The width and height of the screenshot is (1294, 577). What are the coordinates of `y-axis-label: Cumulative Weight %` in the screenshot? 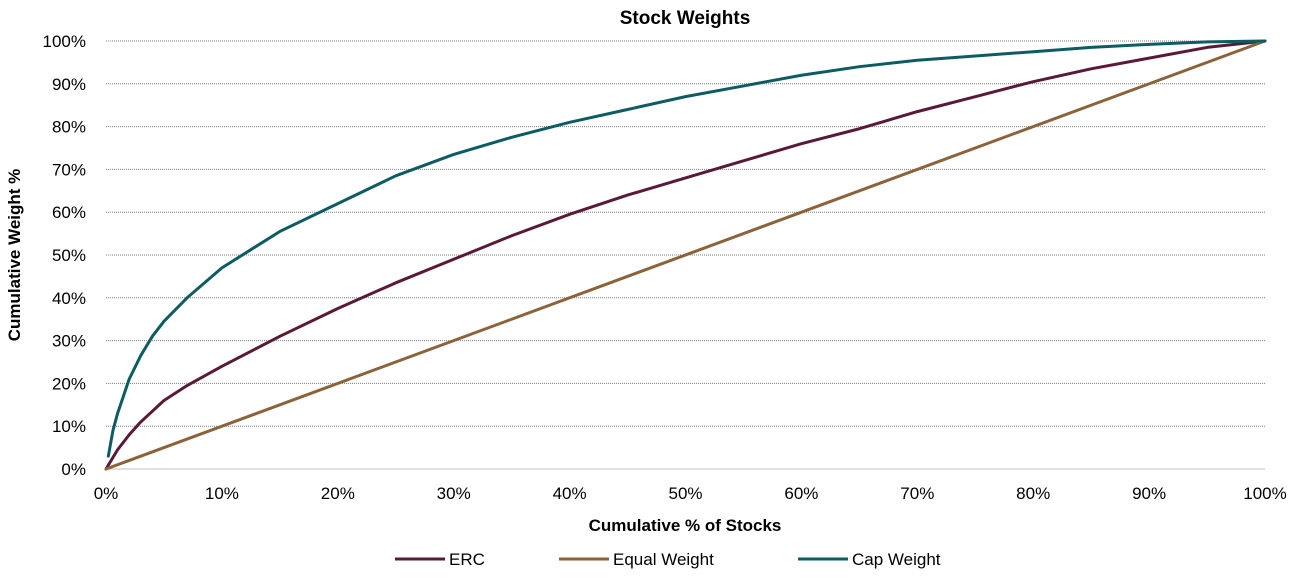 It's located at (14, 255).